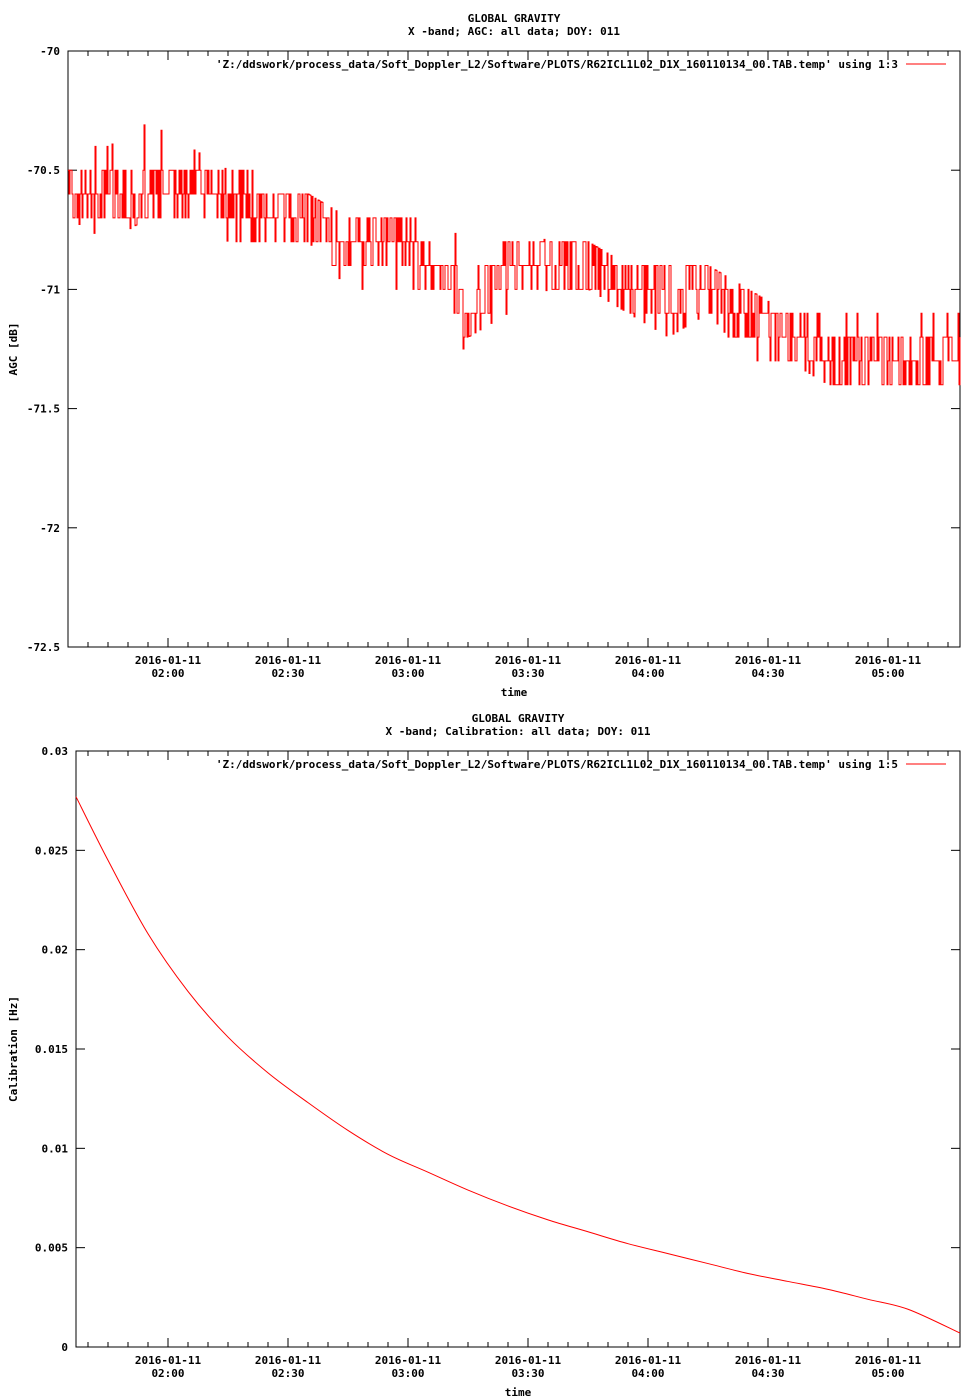 This screenshot has width=980, height=1400. Describe the element at coordinates (518, 1392) in the screenshot. I see `chart-2-x-axis-label: time` at that location.